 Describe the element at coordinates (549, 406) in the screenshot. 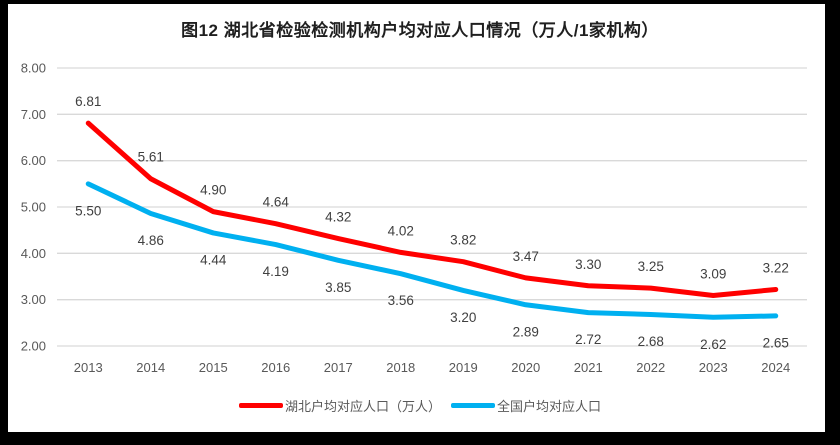

I see `legend-label-national: 全国户均对应人口` at that location.